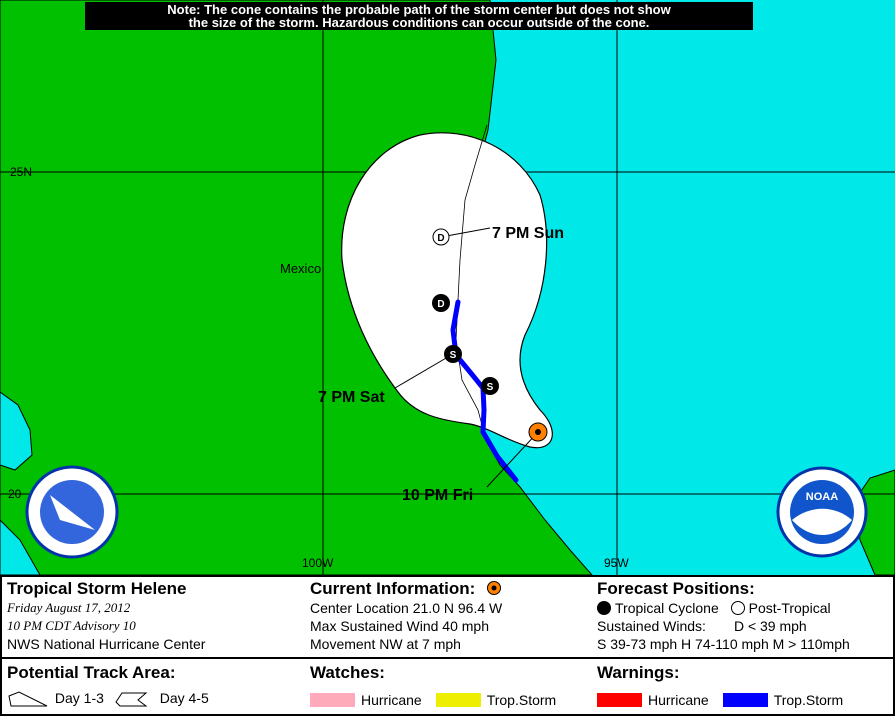 Image resolution: width=895 pixels, height=716 pixels. Describe the element at coordinates (347, 672) in the screenshot. I see `watches-title: Watches:` at that location.